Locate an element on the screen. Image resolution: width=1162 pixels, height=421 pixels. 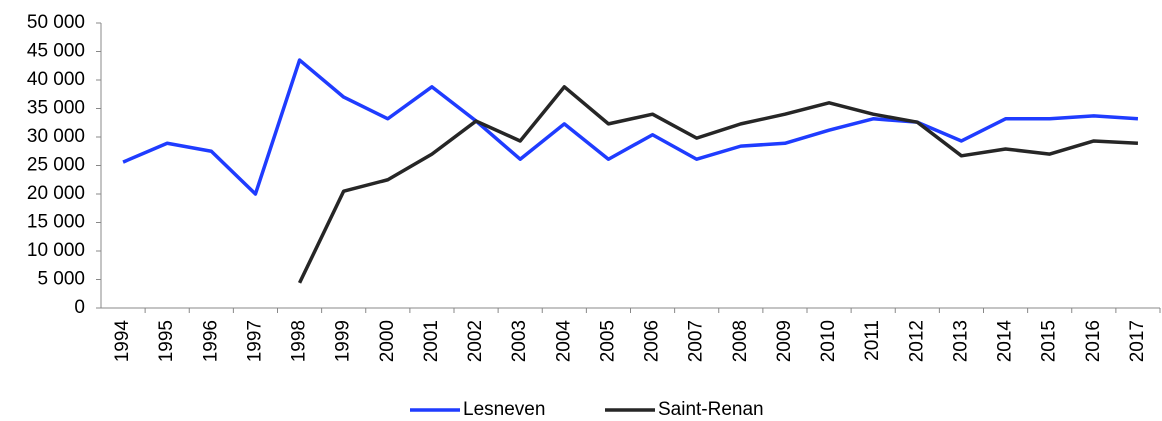
legend-label: Saint-Renan is located at coordinates (711, 409).